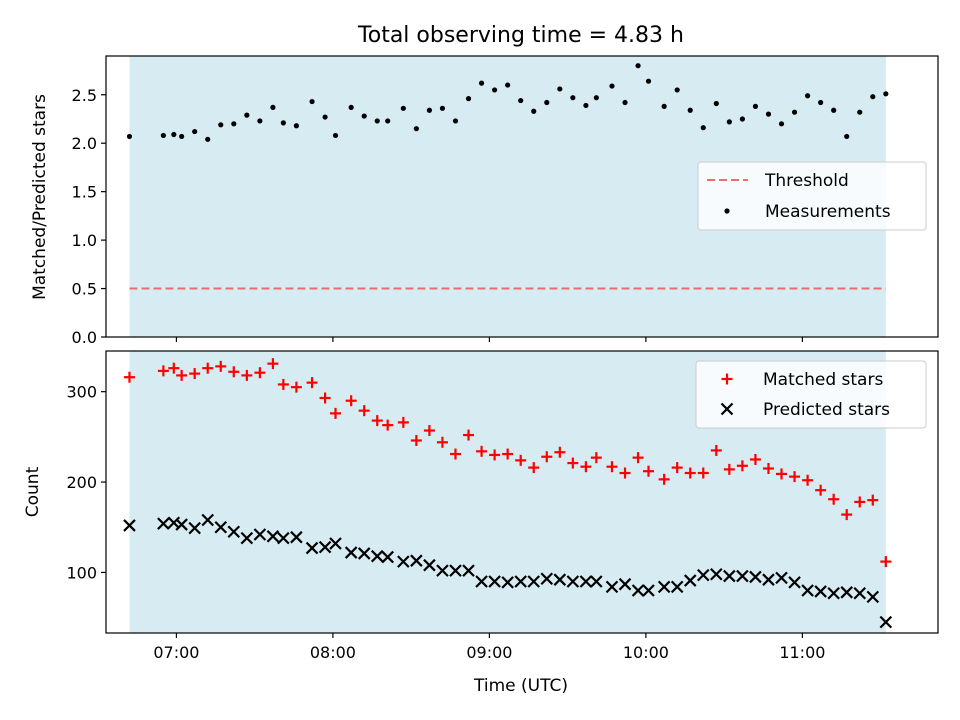  I want to click on y-tick-label: 1.0, so click(84, 240).